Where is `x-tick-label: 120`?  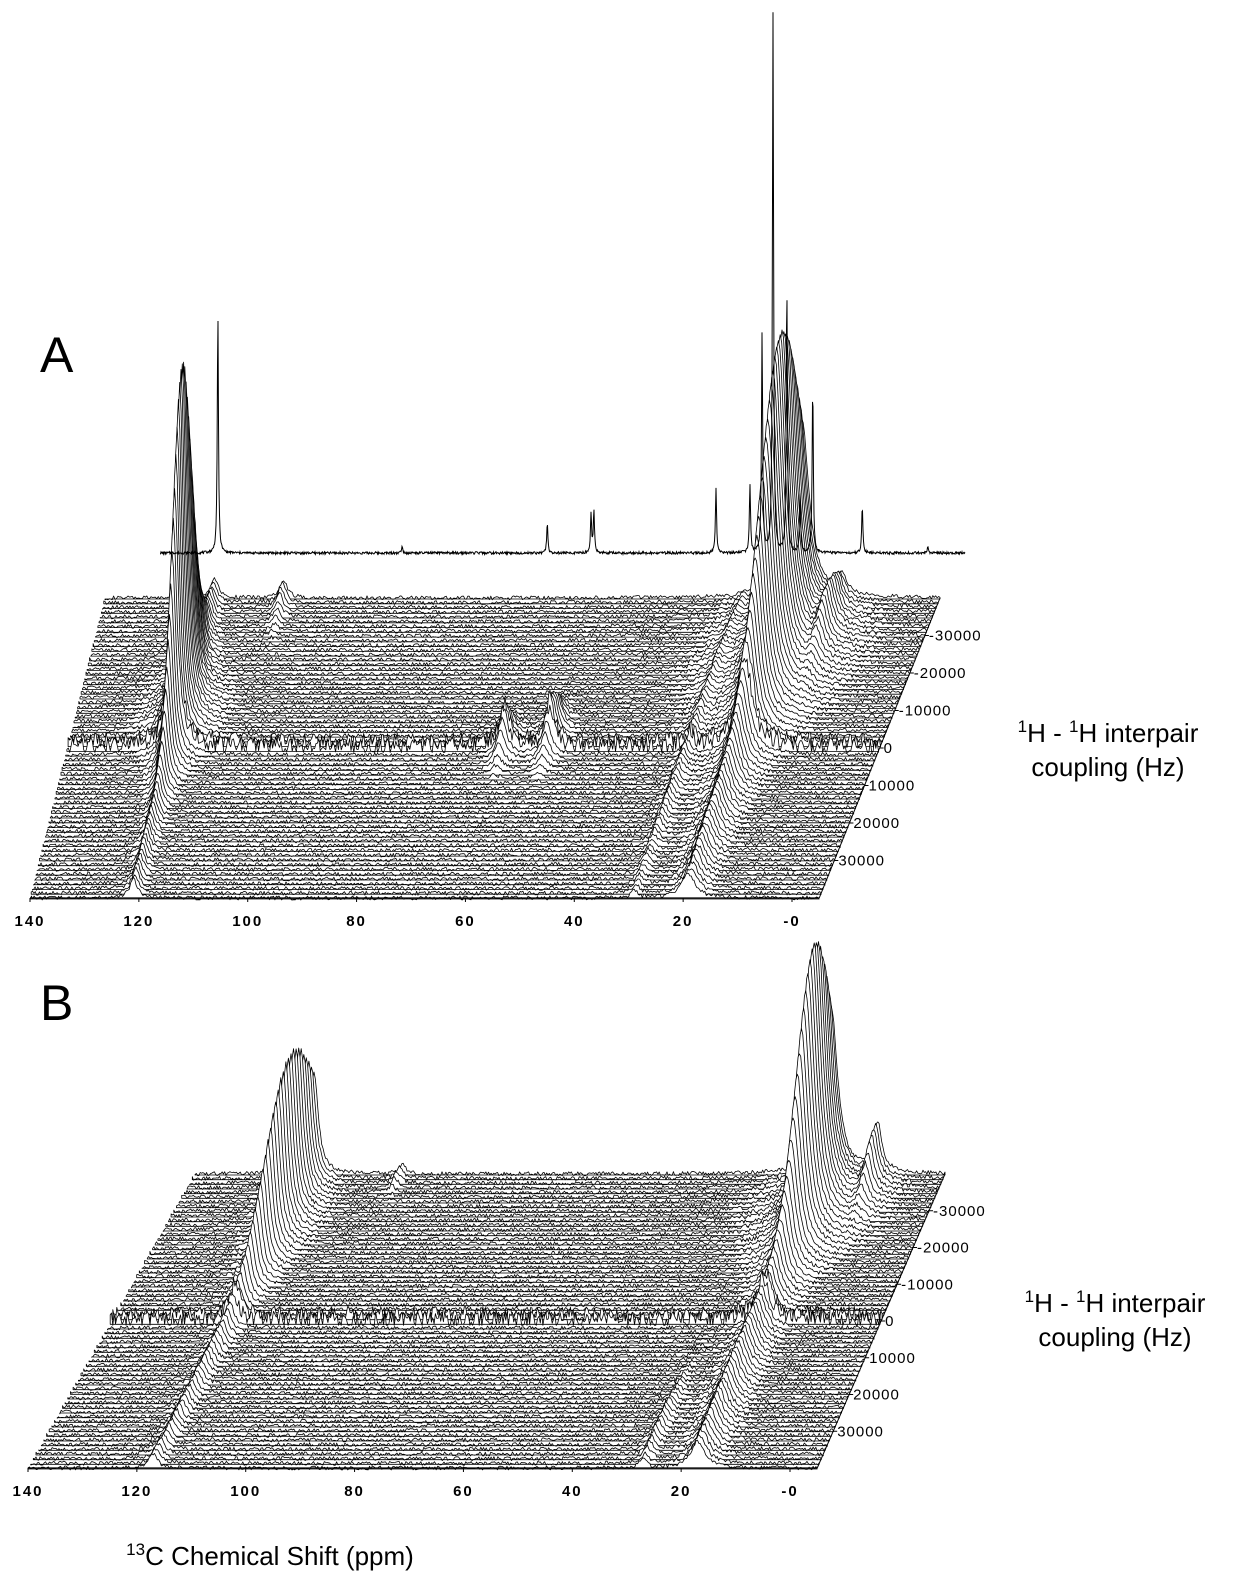 x-tick-label: 120 is located at coordinates (138, 921).